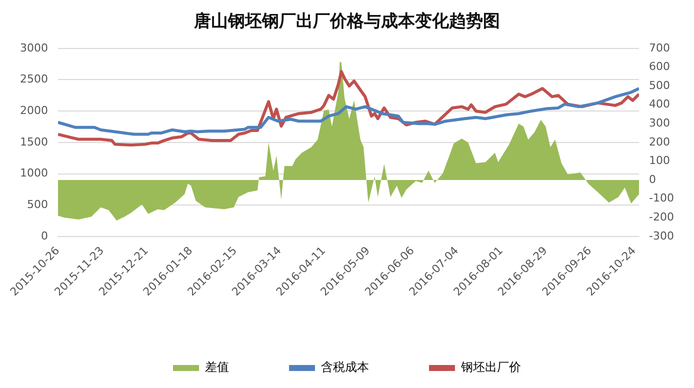 The width and height of the screenshot is (694, 388). I want to click on legend-label: 差值, so click(217, 367).